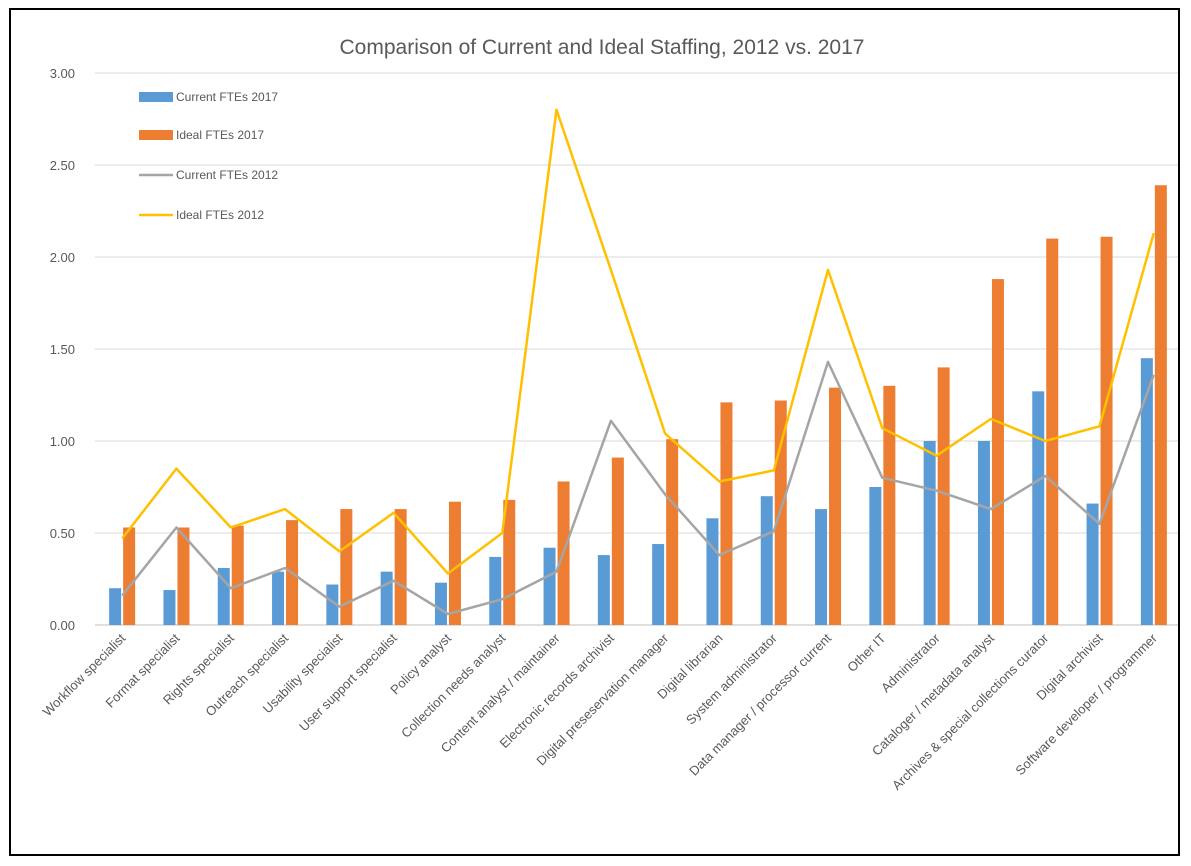 This screenshot has height=866, width=1191. What do you see at coordinates (62, 349) in the screenshot?
I see `y-tick-label: 1.50` at bounding box center [62, 349].